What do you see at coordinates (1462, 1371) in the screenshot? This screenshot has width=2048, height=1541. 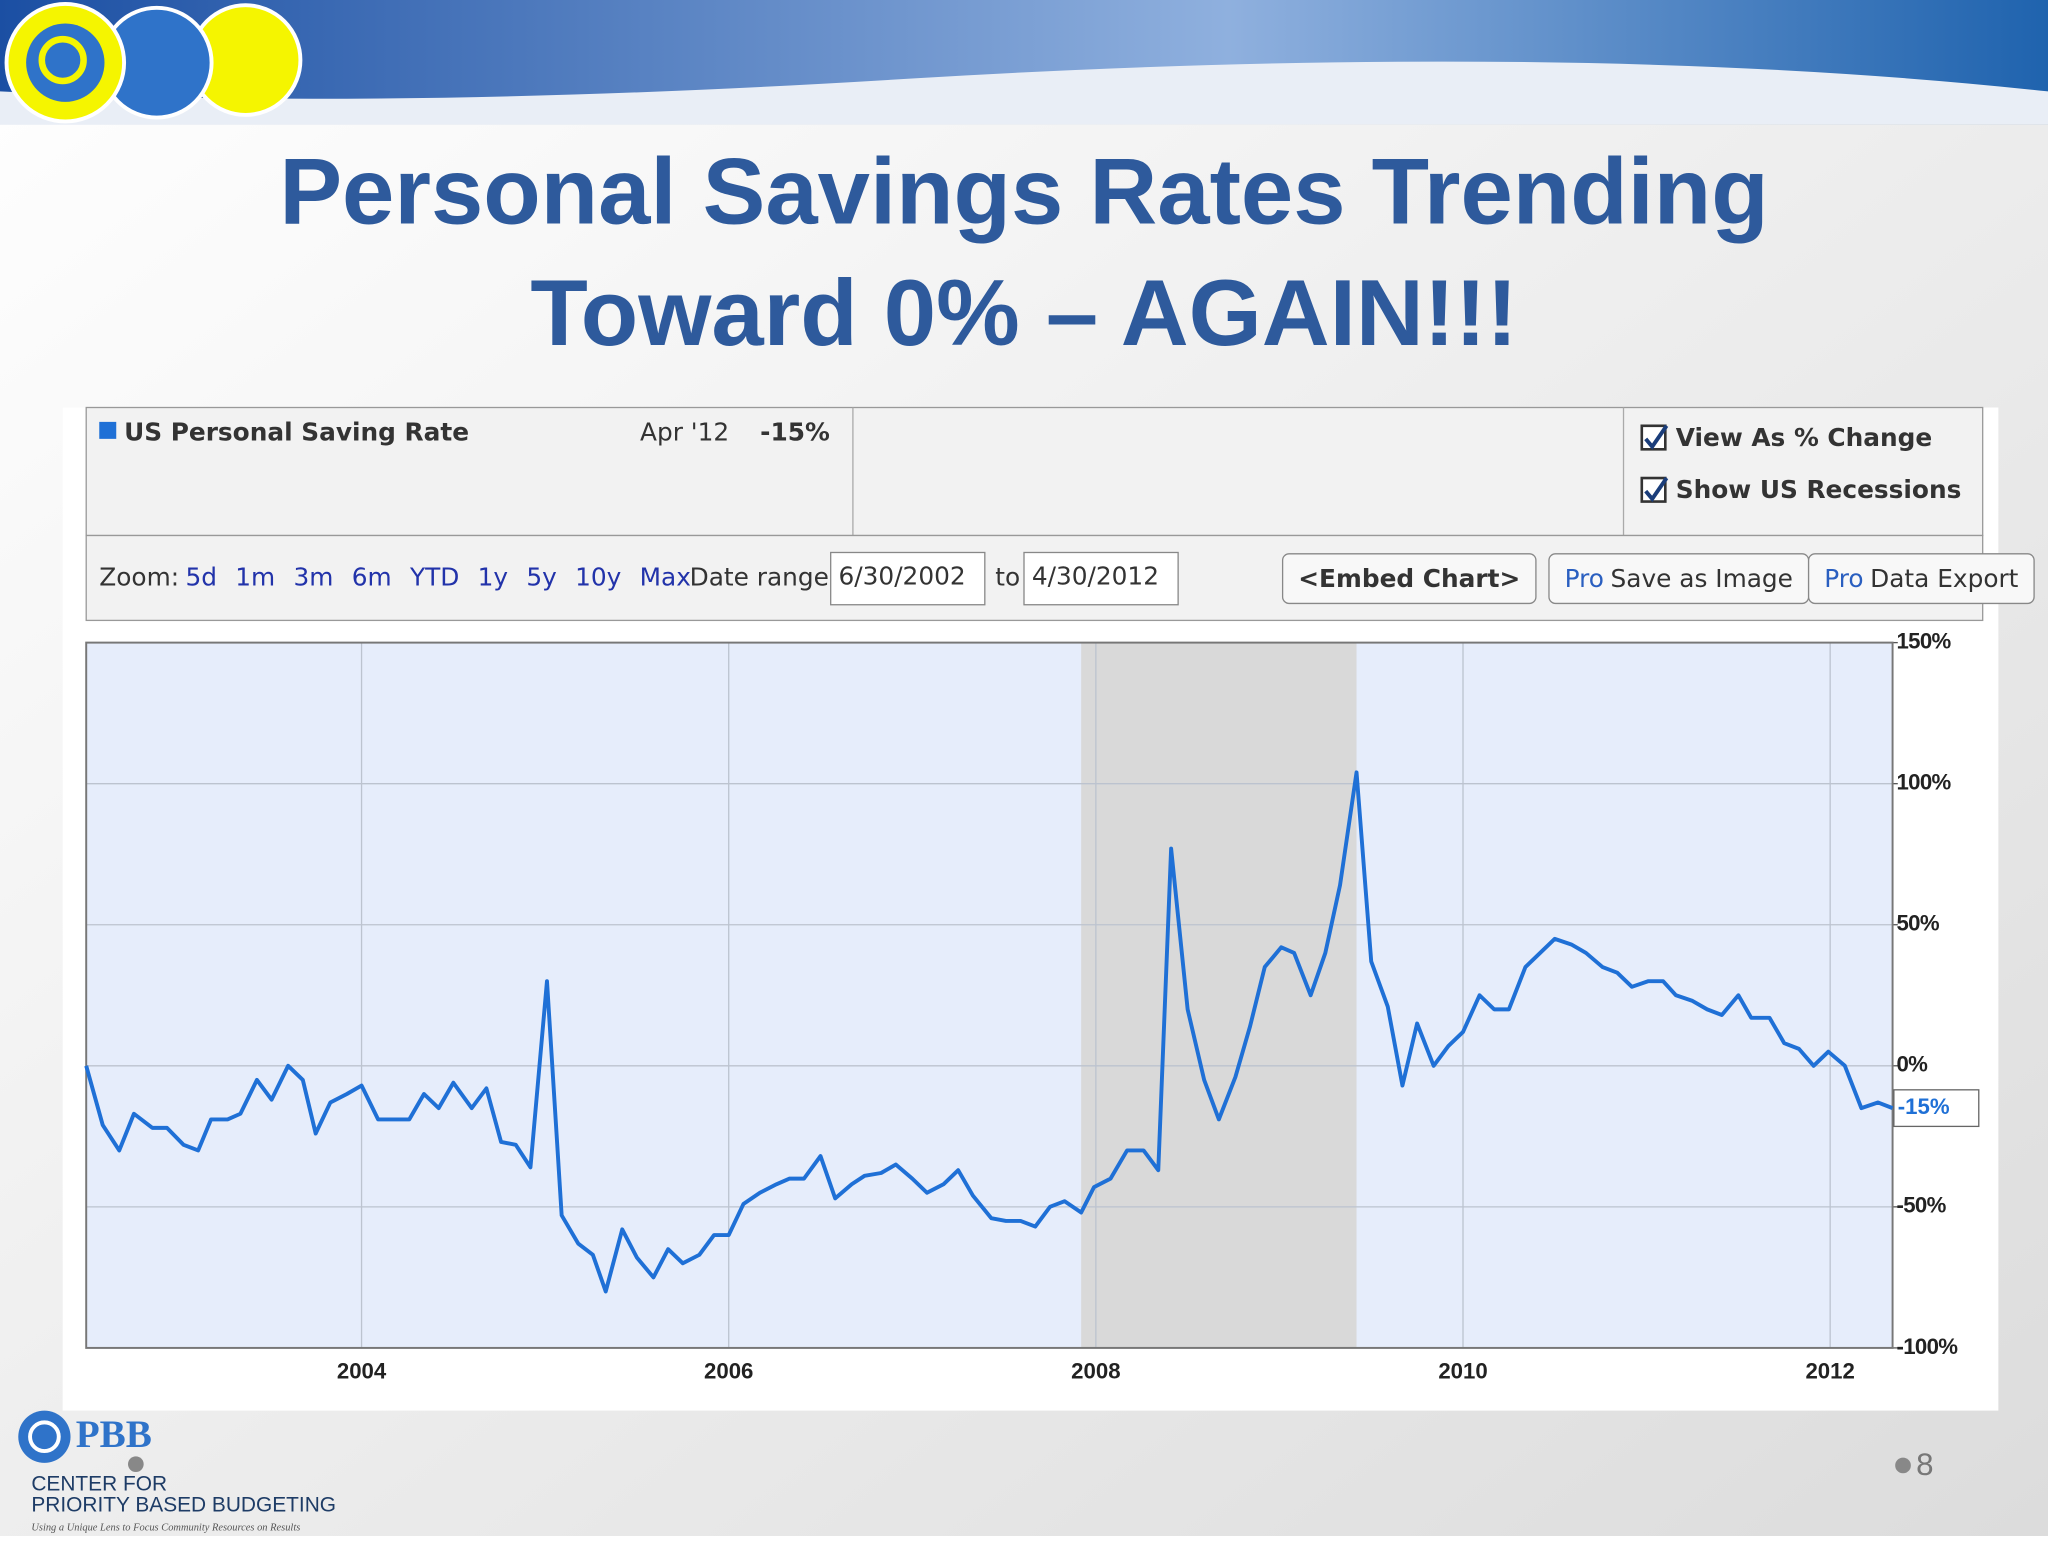 I see `x-tick-label: 2010` at bounding box center [1462, 1371].